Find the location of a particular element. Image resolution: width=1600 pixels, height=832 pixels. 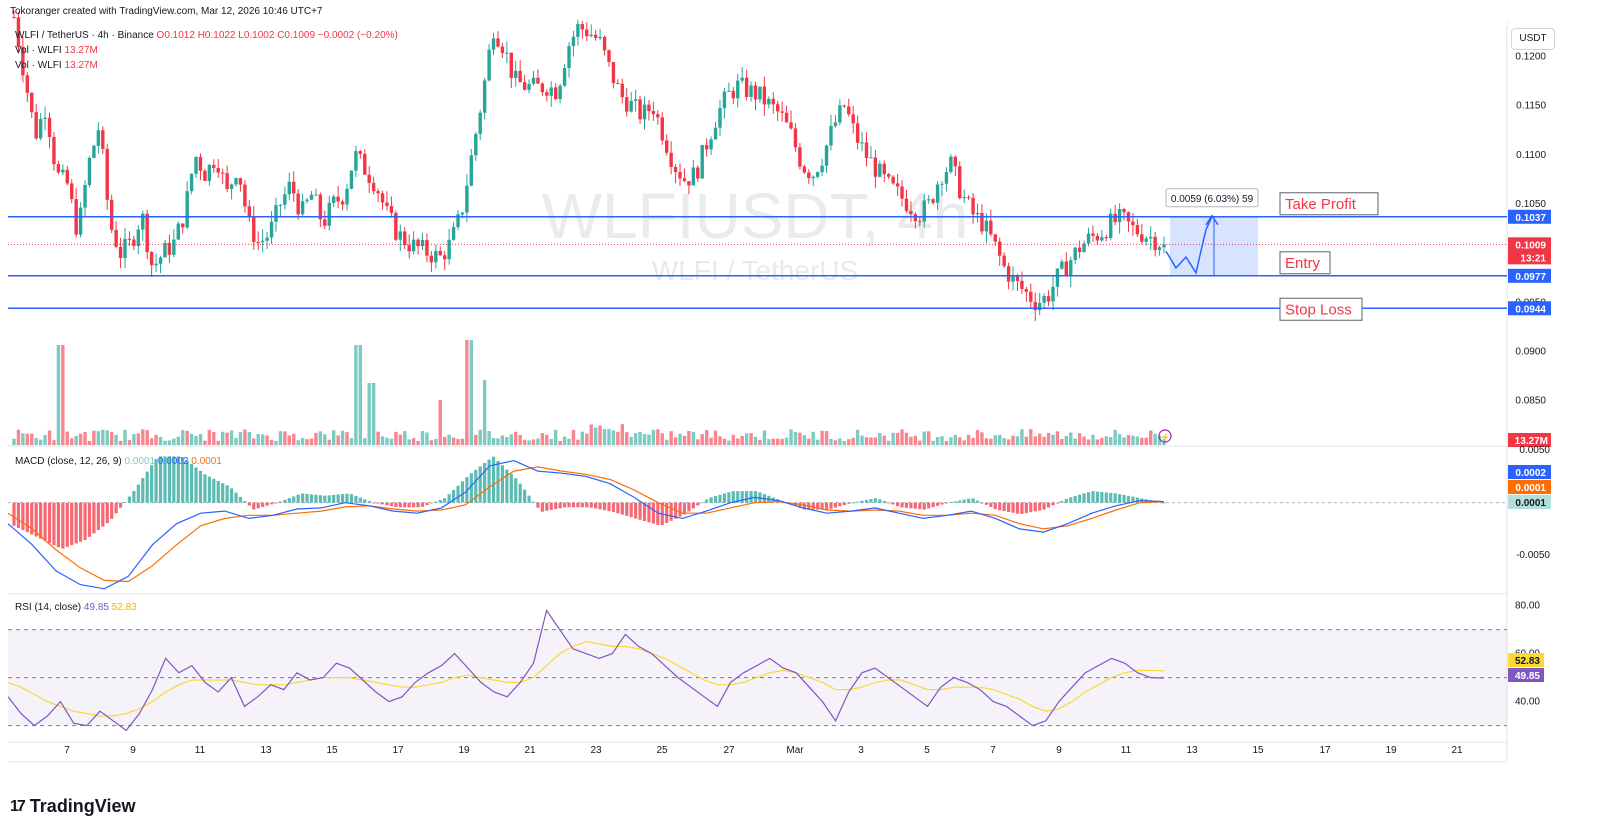

rsi-axis-label: 49.85 is located at coordinates (1526, 675).